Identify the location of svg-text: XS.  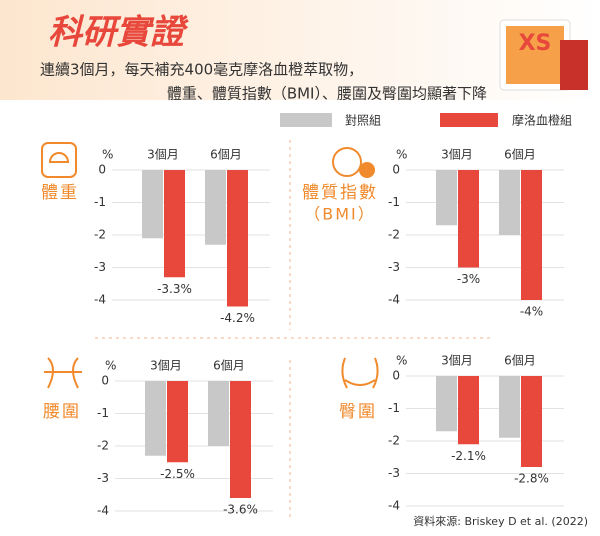
(535, 43).